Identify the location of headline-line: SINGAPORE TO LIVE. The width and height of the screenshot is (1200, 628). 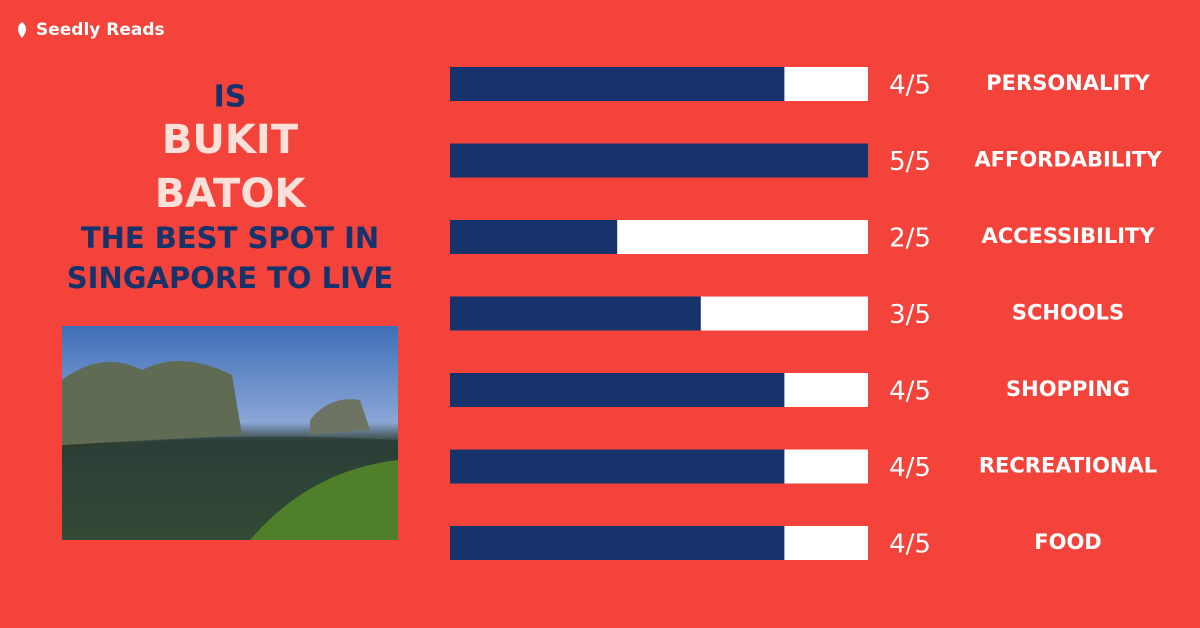
(230, 278).